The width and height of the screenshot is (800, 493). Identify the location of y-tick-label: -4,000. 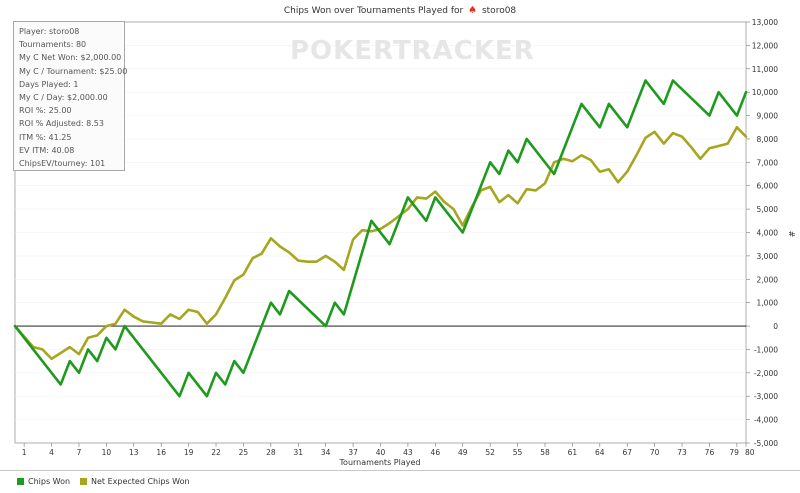
(766, 420).